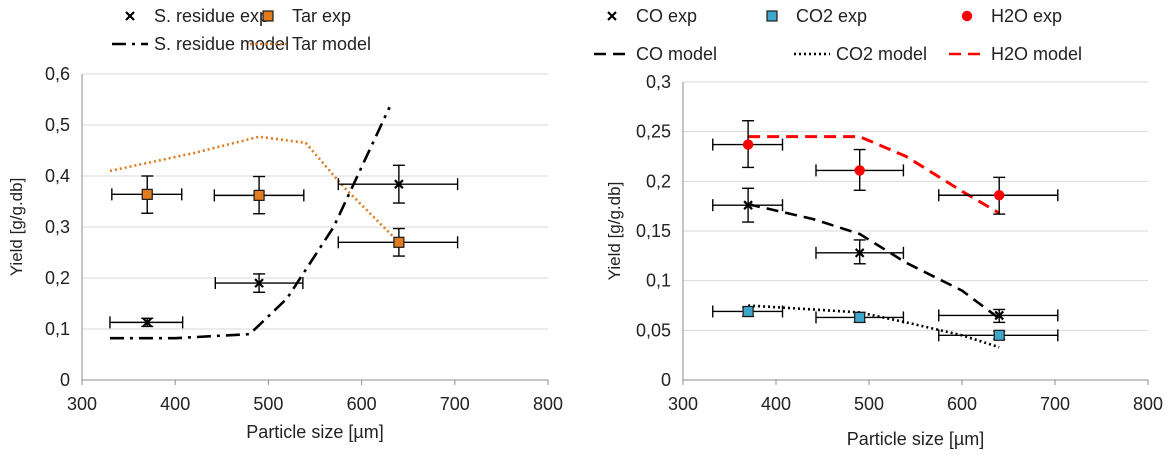 The height and width of the screenshot is (455, 1173). Describe the element at coordinates (268, 16) in the screenshot. I see `legend-tar-exp-swatch` at that location.